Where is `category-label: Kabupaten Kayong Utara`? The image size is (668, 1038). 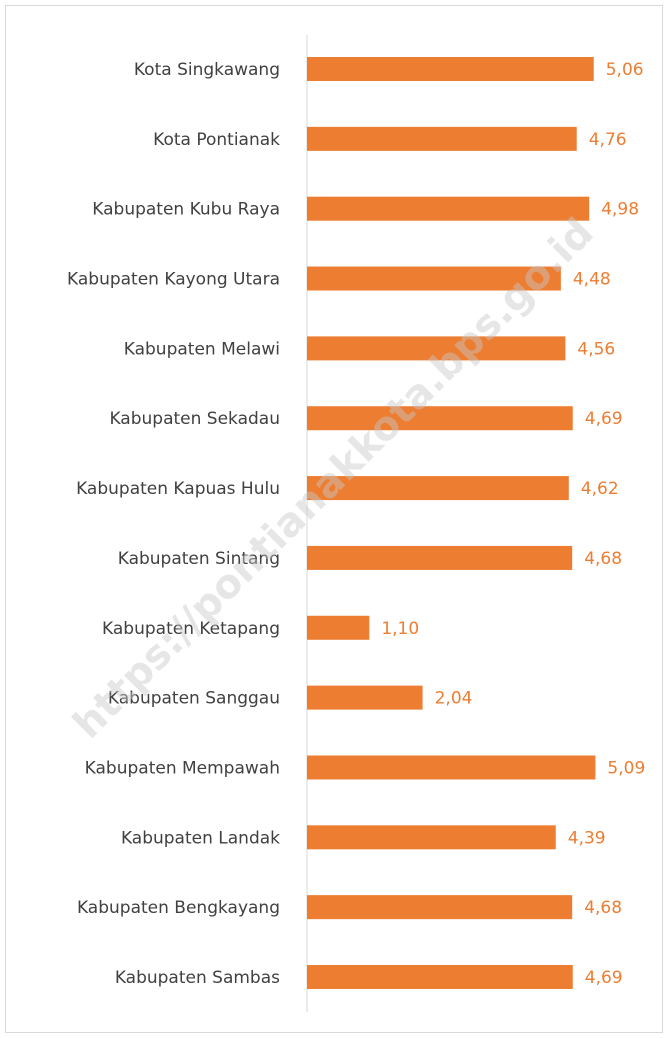 category-label: Kabupaten Kayong Utara is located at coordinates (173, 280).